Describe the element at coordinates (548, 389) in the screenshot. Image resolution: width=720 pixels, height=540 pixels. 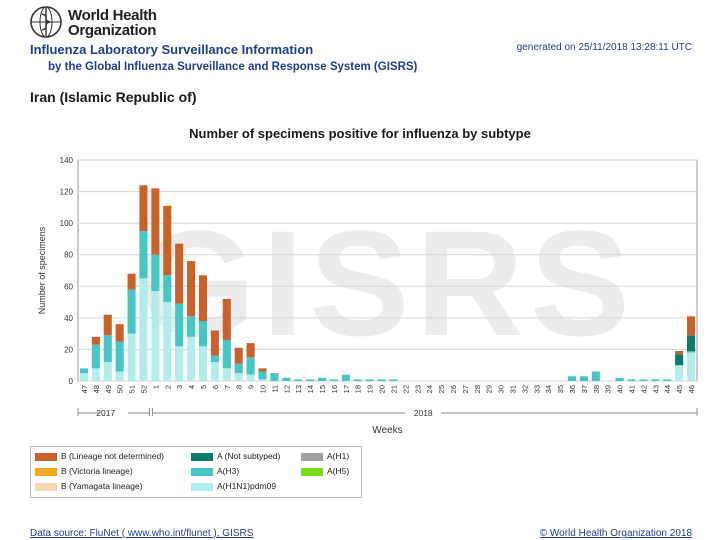
I see `x-tick-label: 34` at that location.